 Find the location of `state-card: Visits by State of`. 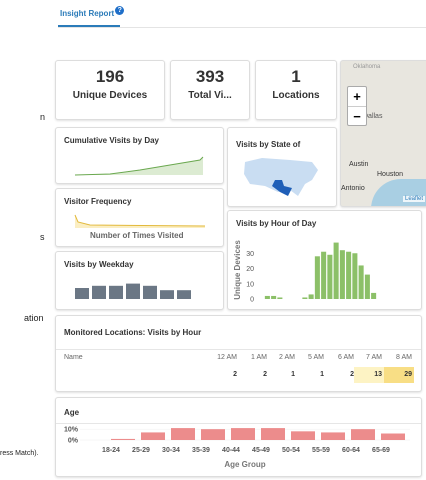

state-card: Visits by State of is located at coordinates (282, 167).